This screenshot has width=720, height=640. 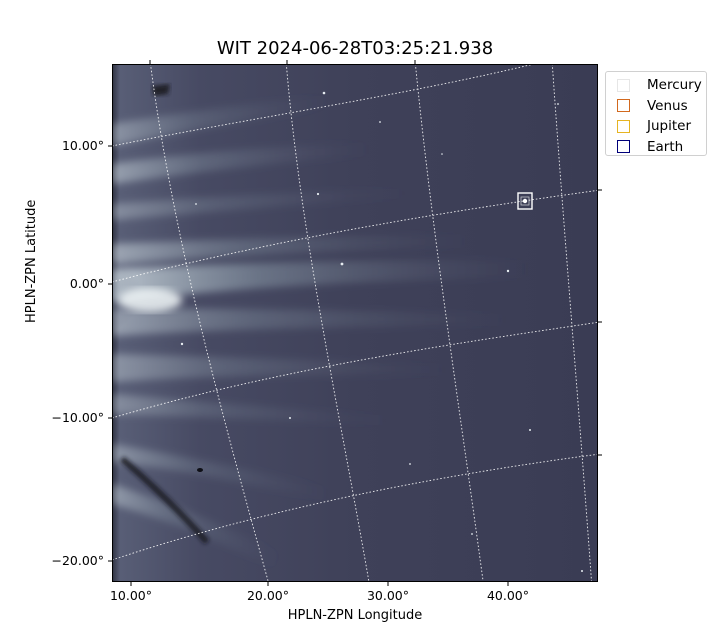 I want to click on legend: Mercury Venus Jupiter Earth, so click(x=656, y=113).